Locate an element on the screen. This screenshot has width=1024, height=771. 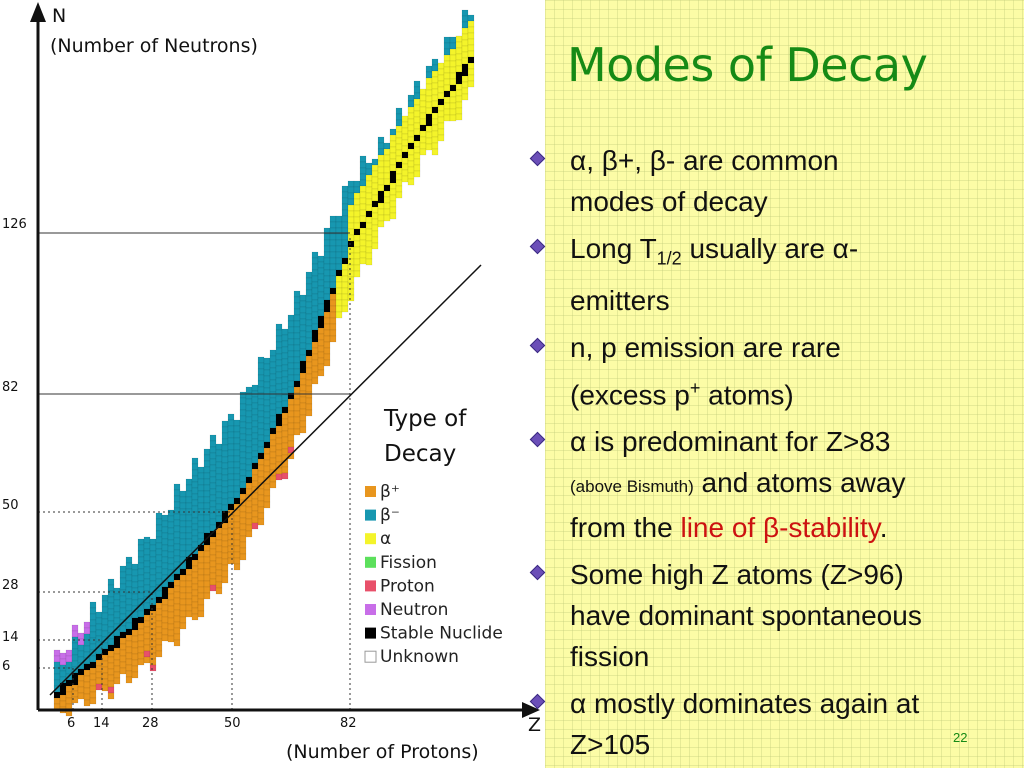
bullet-line: modes of decay is located at coordinates (669, 201).